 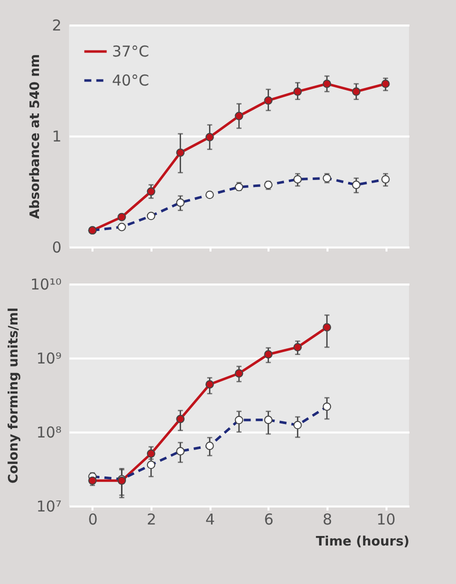 I want to click on y-tick-label: 10⁸, so click(x=49, y=433).